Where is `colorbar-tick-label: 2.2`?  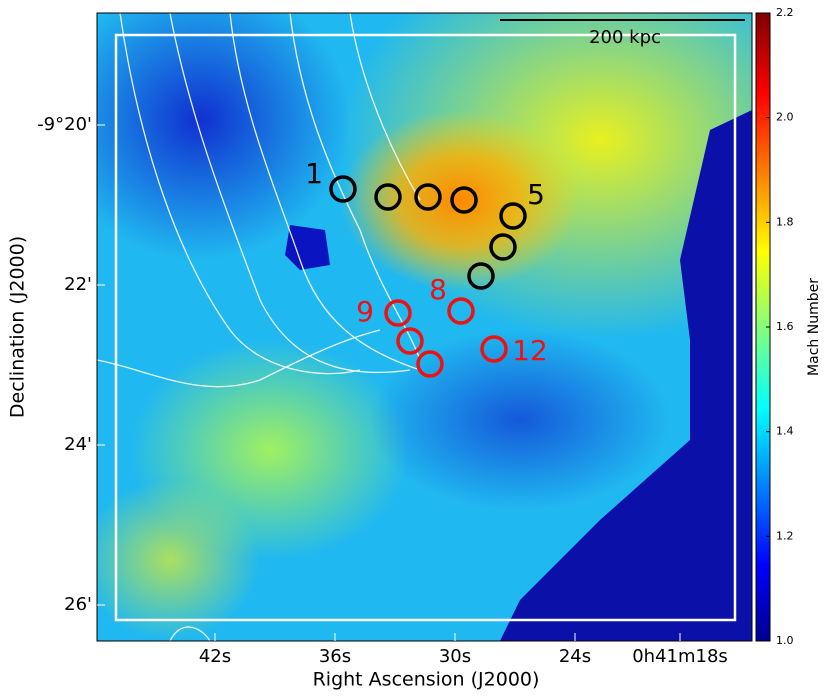 colorbar-tick-label: 2.2 is located at coordinates (785, 12).